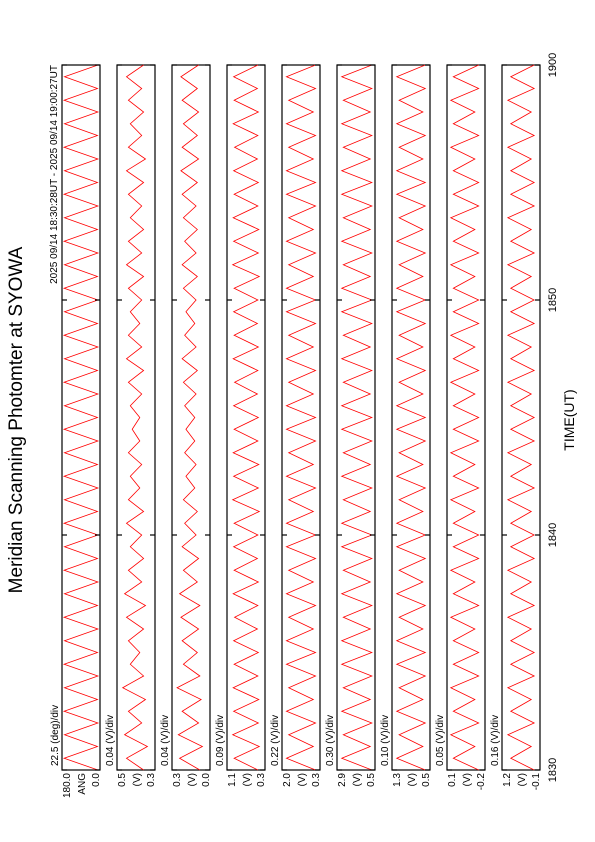 The height and width of the screenshot is (842, 595). What do you see at coordinates (220, 740) in the screenshot?
I see `scale-label: 0.09 (V)/div` at bounding box center [220, 740].